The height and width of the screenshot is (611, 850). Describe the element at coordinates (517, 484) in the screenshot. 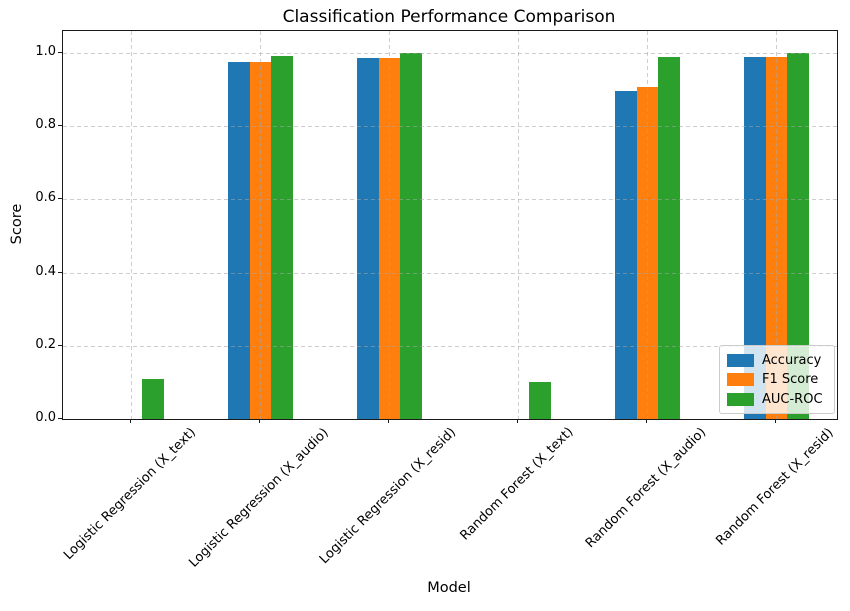

I see `x-tick-label: Random Forest (X_text)` at that location.